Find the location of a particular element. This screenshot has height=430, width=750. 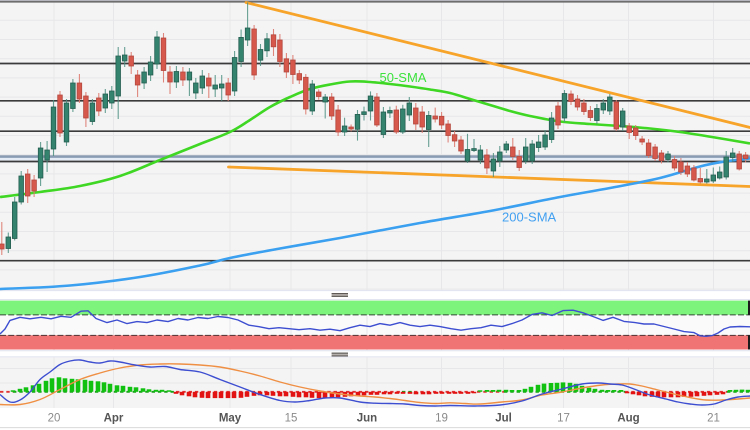

svg-text: 19 is located at coordinates (441, 419).